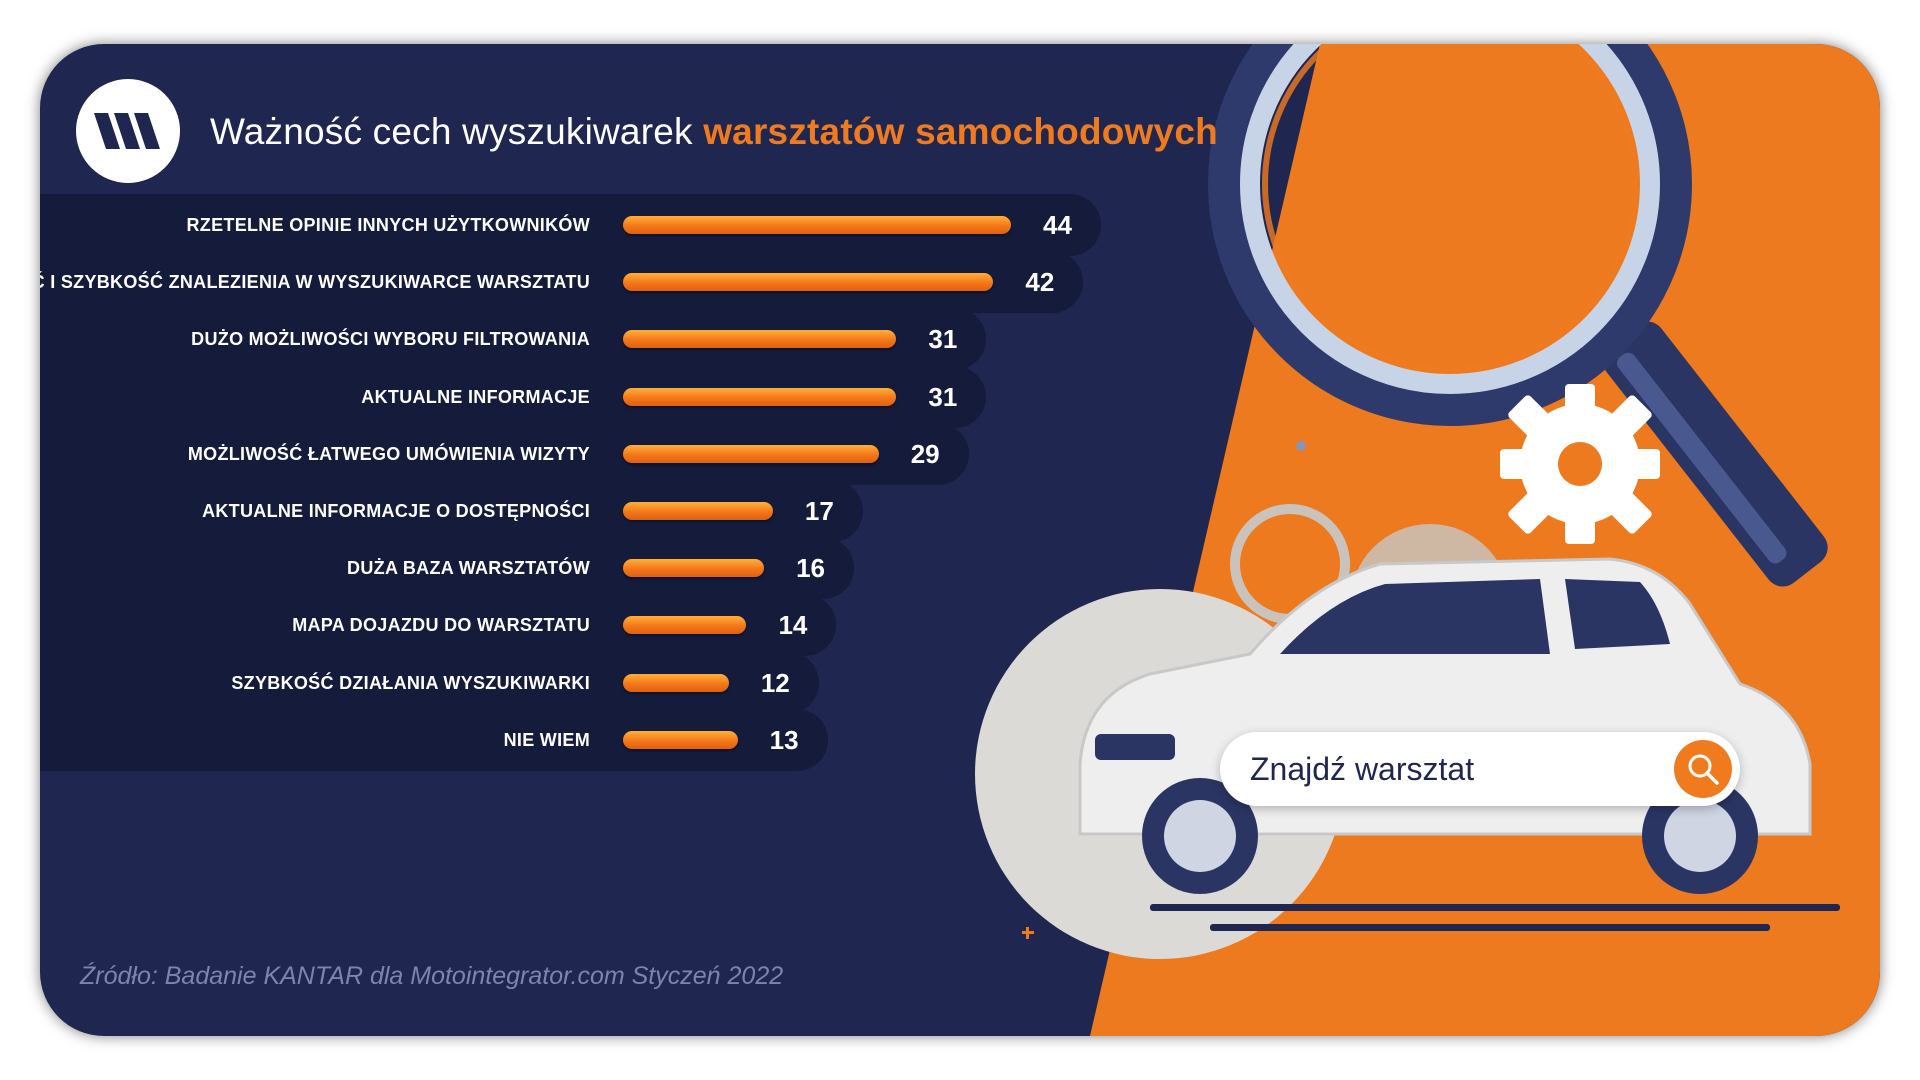 The width and height of the screenshot is (1920, 1080). I want to click on title-part-1: Ważność cech wyszukiwarek, so click(451, 131).